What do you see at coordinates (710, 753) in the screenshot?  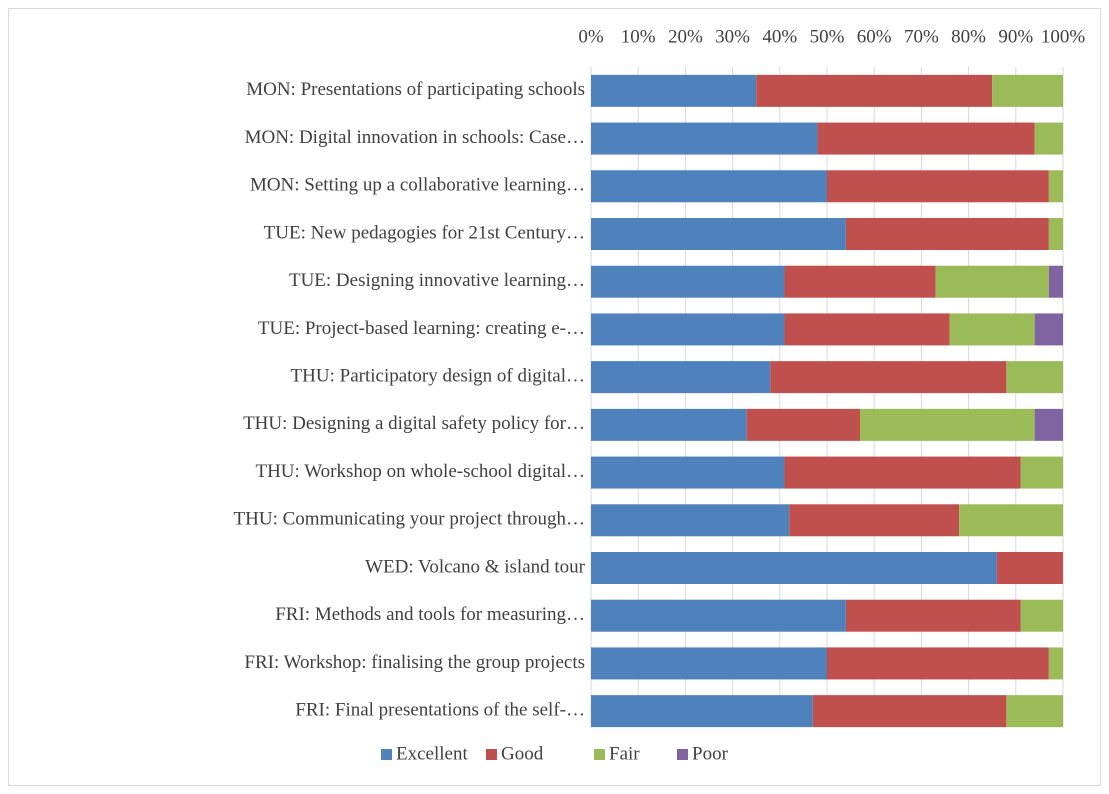 I see `legend-label: Poor` at bounding box center [710, 753].